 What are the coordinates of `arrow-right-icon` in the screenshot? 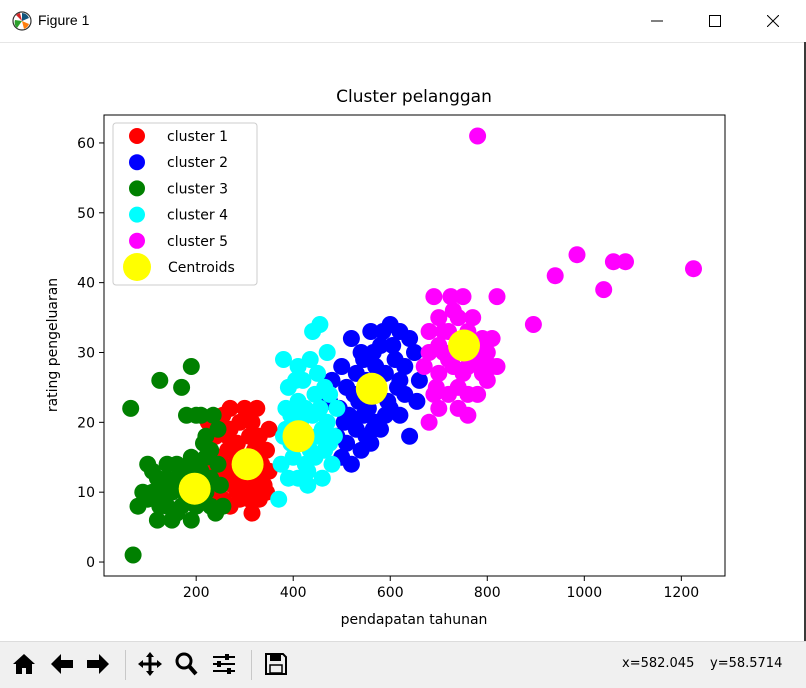 It's located at (98, 664).